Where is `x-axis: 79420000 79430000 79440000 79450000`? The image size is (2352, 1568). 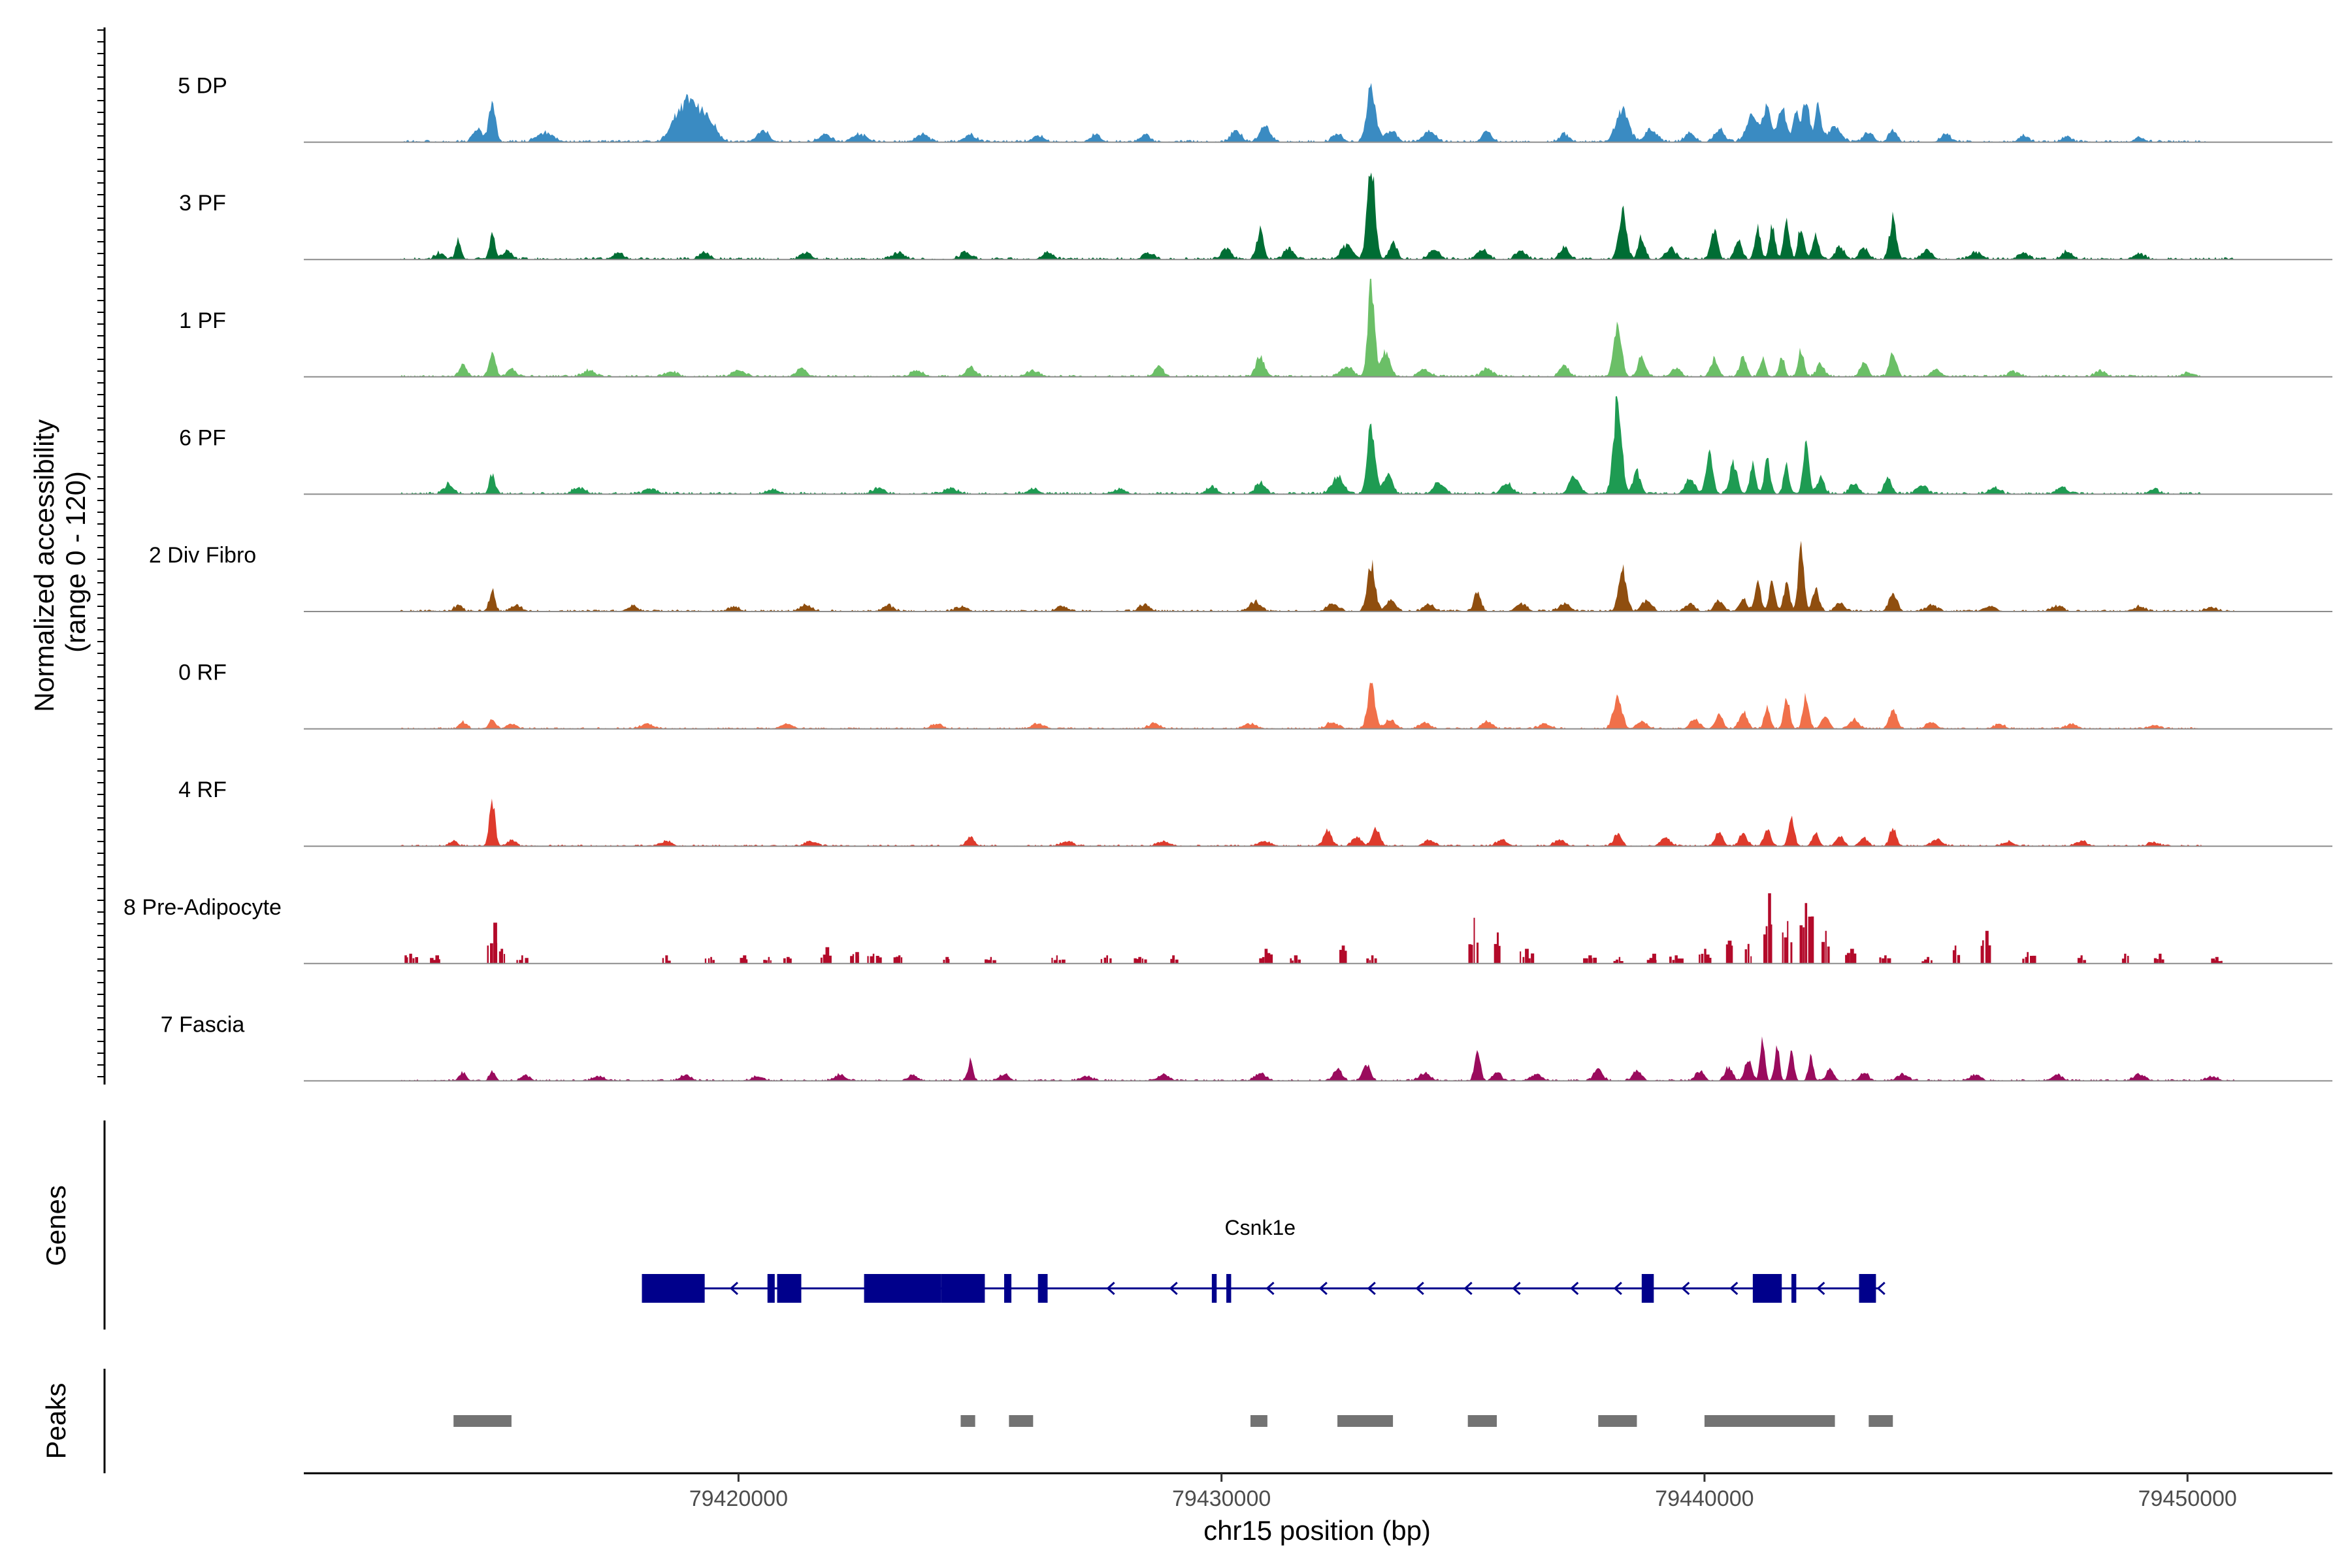
x-axis: 79420000 79430000 79440000 79450000 is located at coordinates (1318, 1491).